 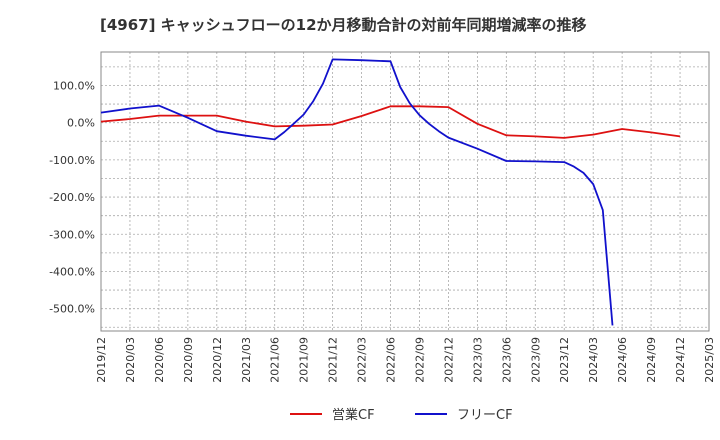 What do you see at coordinates (353, 415) in the screenshot?
I see `legend-label: 営業CF` at bounding box center [353, 415].